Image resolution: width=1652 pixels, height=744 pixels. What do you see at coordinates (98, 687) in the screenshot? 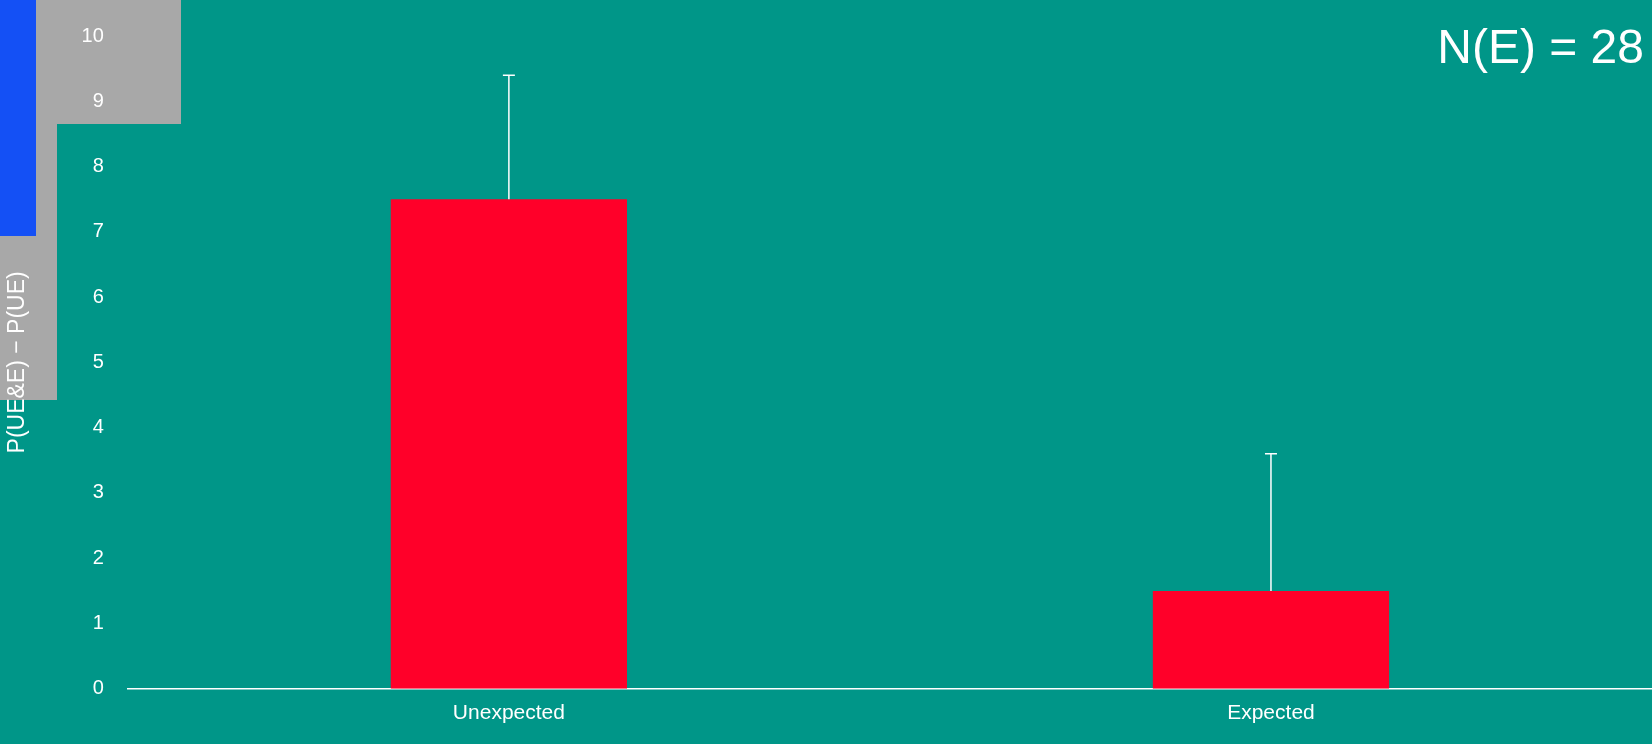
I see `y-tick-label: 0` at bounding box center [98, 687].